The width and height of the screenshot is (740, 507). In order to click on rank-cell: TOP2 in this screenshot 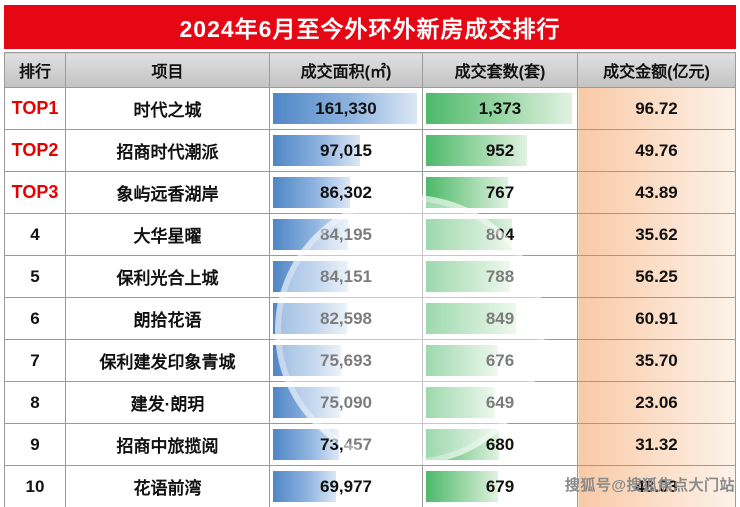, I will do `click(35, 150)`.